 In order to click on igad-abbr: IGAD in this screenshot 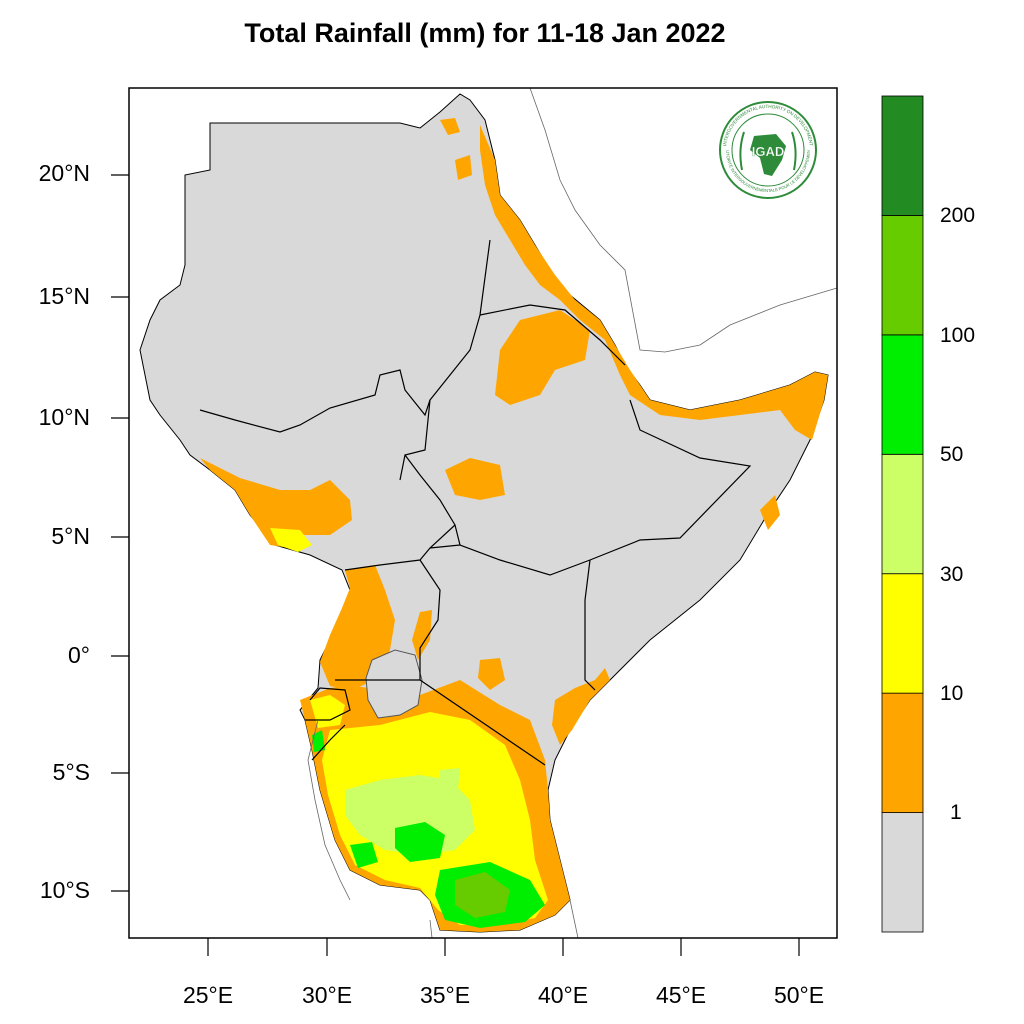, I will do `click(768, 151)`.